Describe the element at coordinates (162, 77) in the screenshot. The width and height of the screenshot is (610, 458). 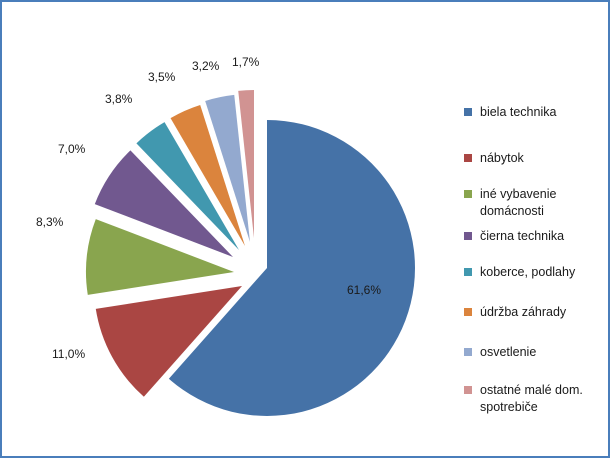
I see `data-label: 3,5%` at that location.